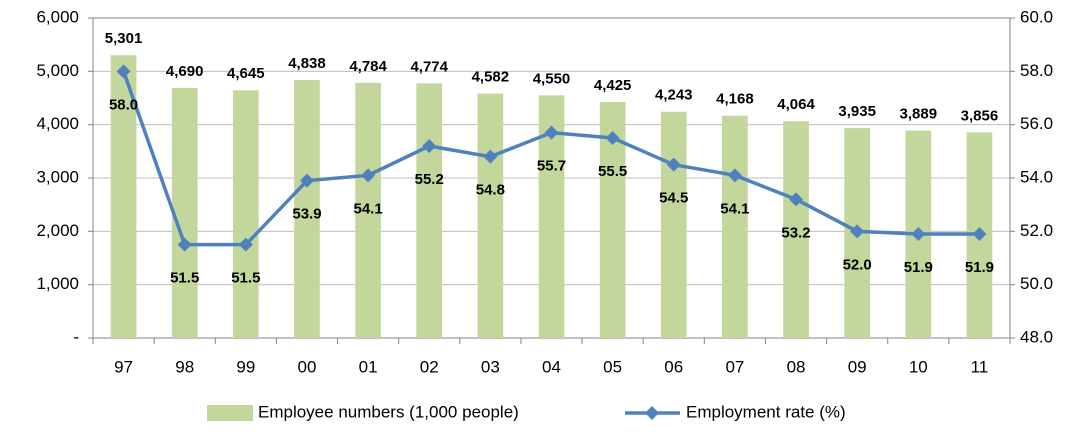 Image resolution: width=1080 pixels, height=437 pixels. I want to click on data-label: 4,168, so click(735, 99).